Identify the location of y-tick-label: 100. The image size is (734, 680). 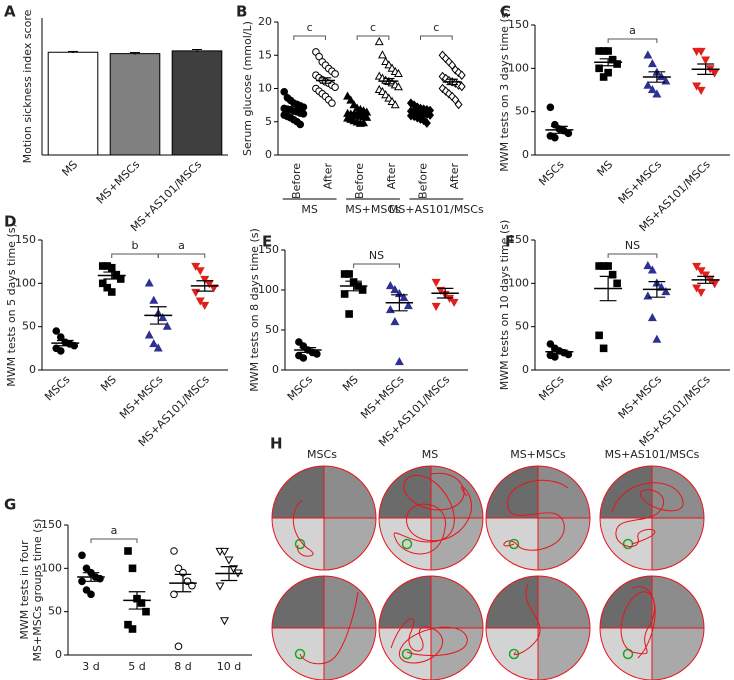
(518, 282).